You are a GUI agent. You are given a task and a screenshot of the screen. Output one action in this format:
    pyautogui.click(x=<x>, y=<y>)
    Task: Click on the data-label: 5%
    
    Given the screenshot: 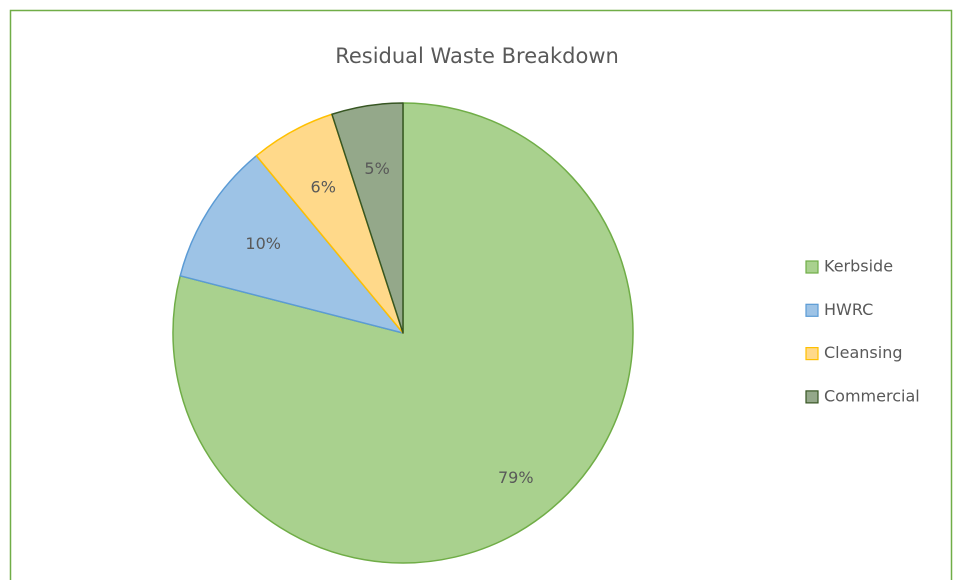 What is the action you would take?
    pyautogui.click(x=376, y=168)
    